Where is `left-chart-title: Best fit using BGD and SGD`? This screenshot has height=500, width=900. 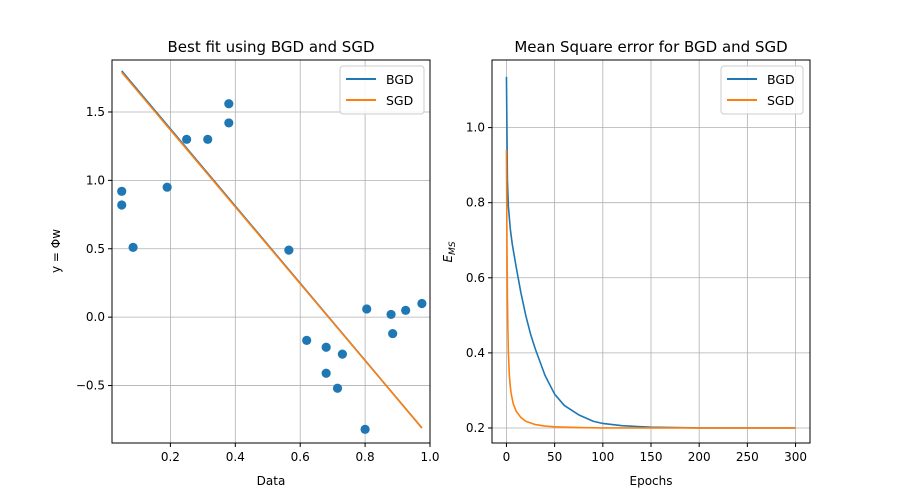
left-chart-title: Best fit using BGD and SGD is located at coordinates (270, 47).